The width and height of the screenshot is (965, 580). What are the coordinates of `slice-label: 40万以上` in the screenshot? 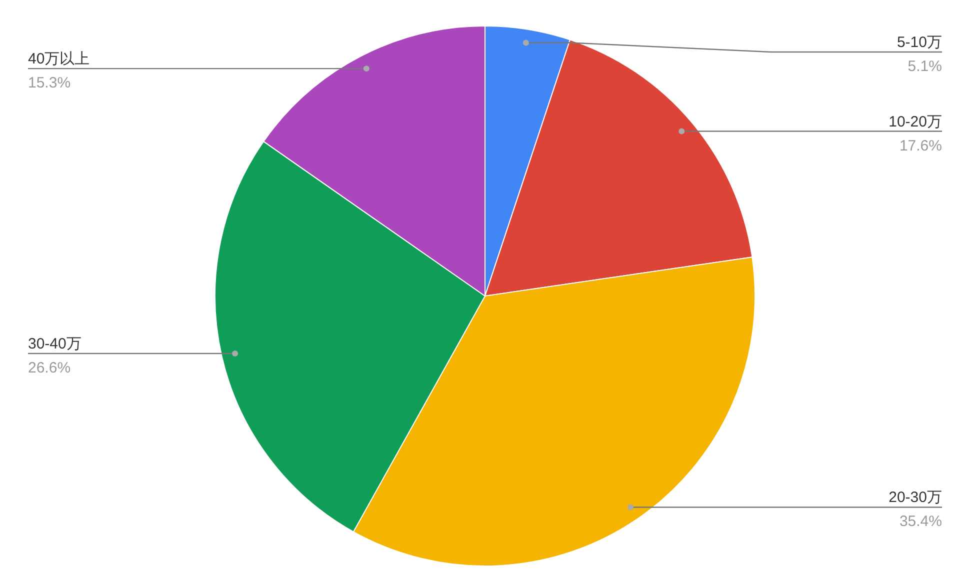 It's located at (59, 59).